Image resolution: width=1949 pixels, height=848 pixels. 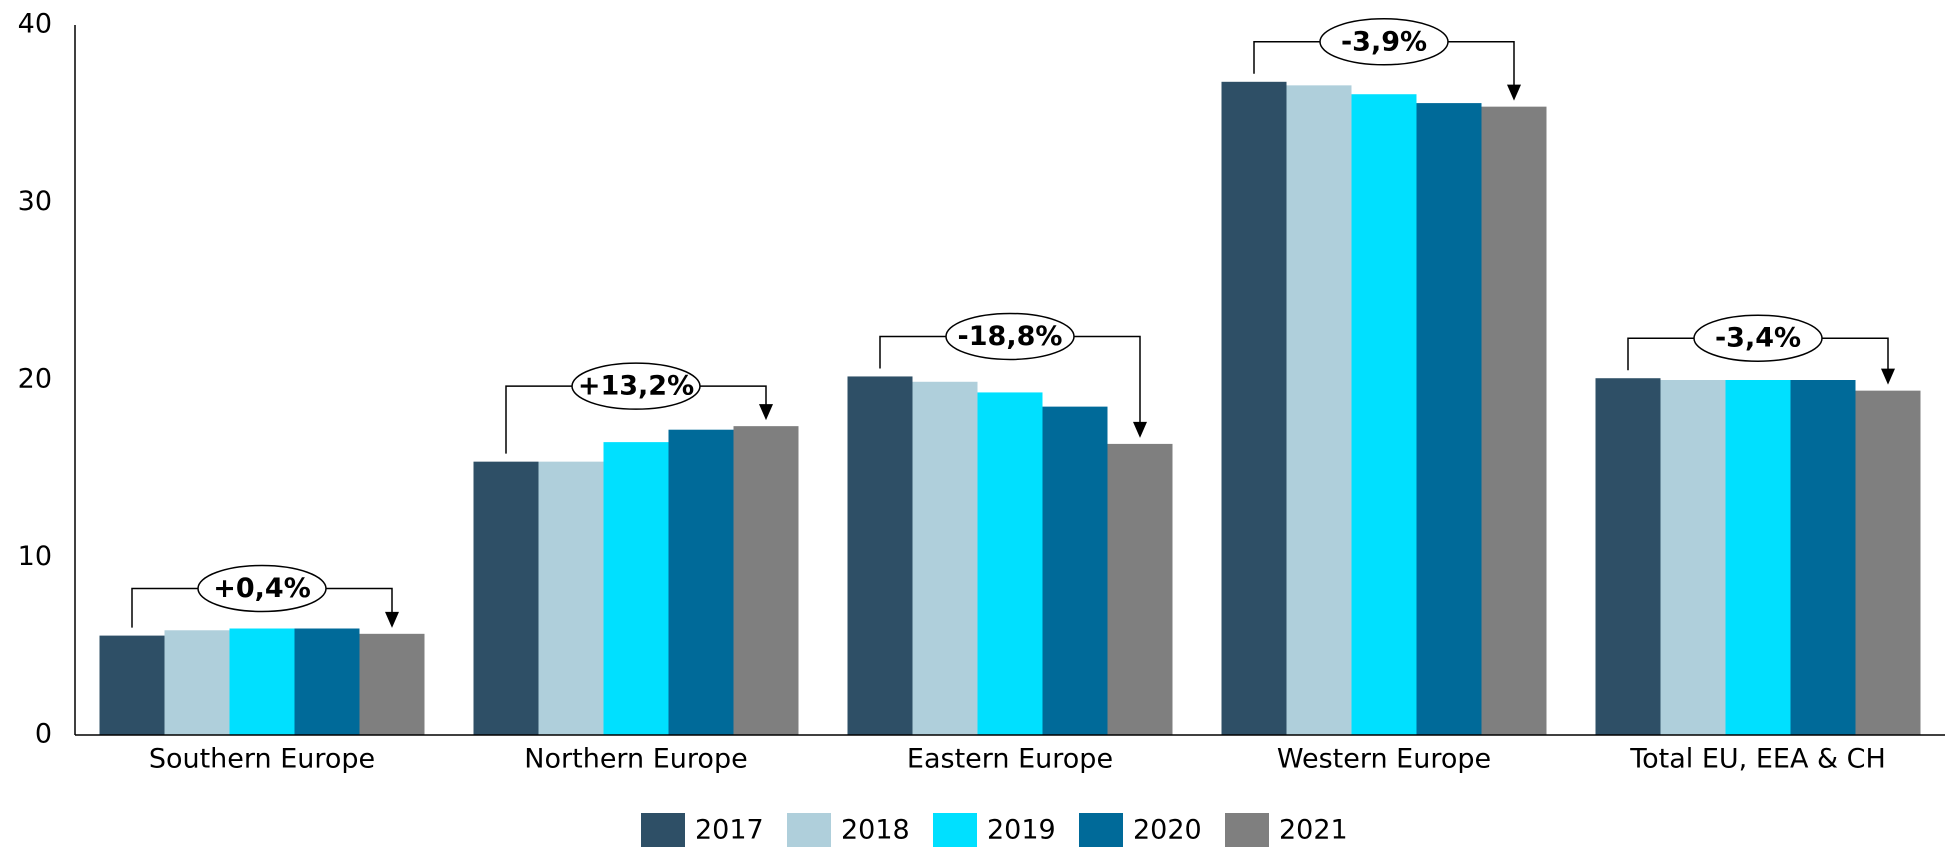 I want to click on x-tick-label: Total EU, EEA & CH, so click(x=1757, y=759).